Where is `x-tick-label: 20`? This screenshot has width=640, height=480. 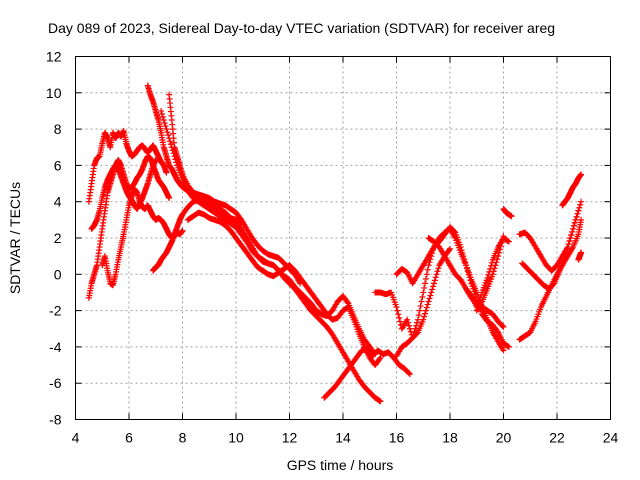 x-tick-label: 20 is located at coordinates (504, 438).